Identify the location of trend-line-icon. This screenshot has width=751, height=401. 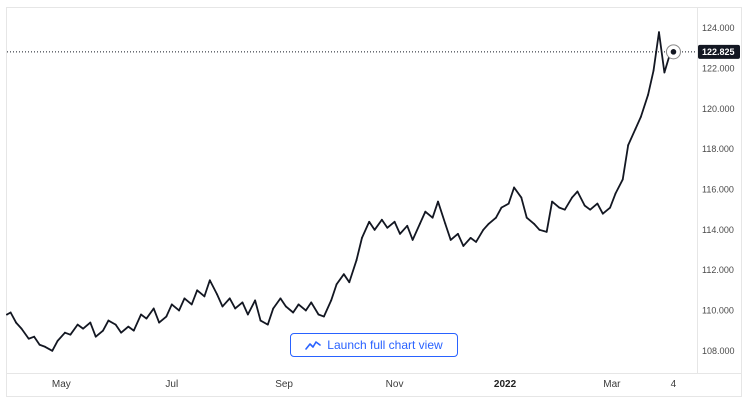
(313, 345).